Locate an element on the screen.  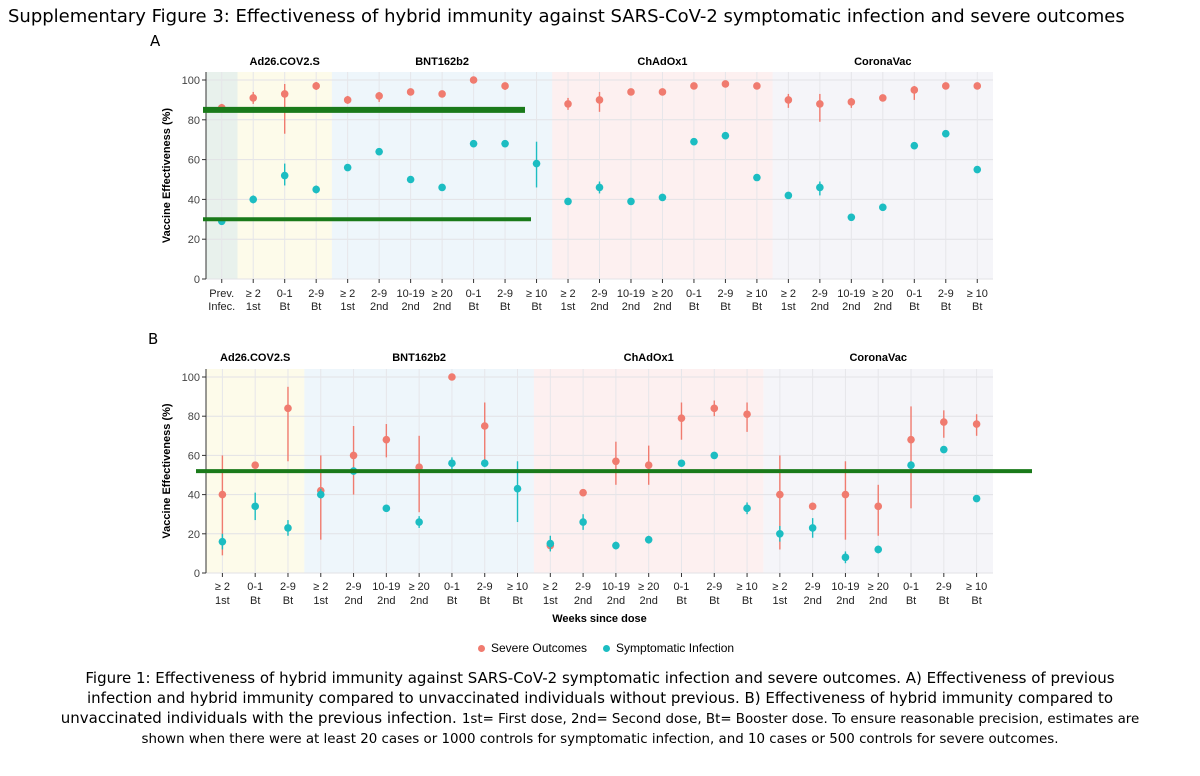
panel-a-x-tick-label-top-15: 0-1 is located at coordinates (694, 294).